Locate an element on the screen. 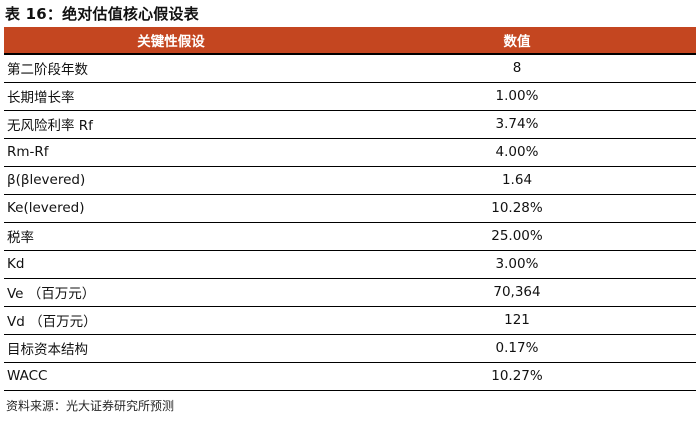 This screenshot has height=430, width=700. table-header-row: 关键性假设 数值 is located at coordinates (350, 41).